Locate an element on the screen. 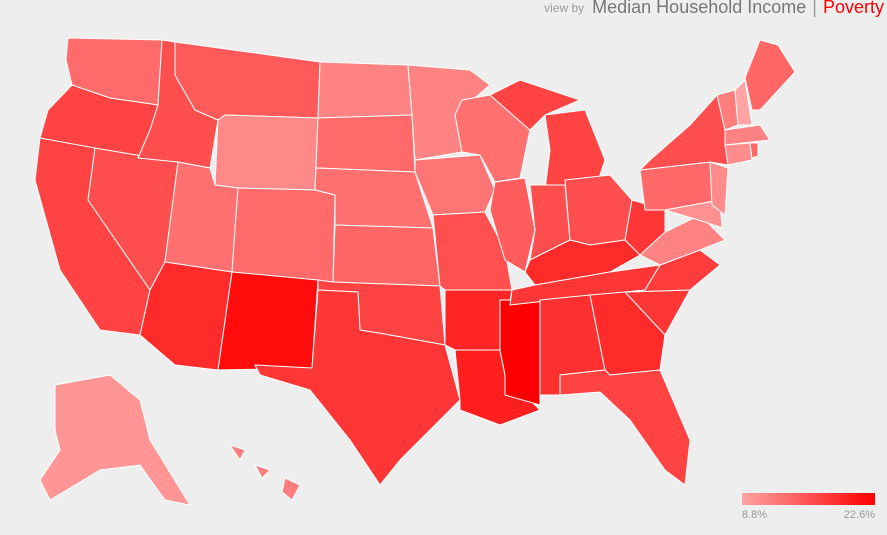  poverty-option: Poverty is located at coordinates (853, 8).